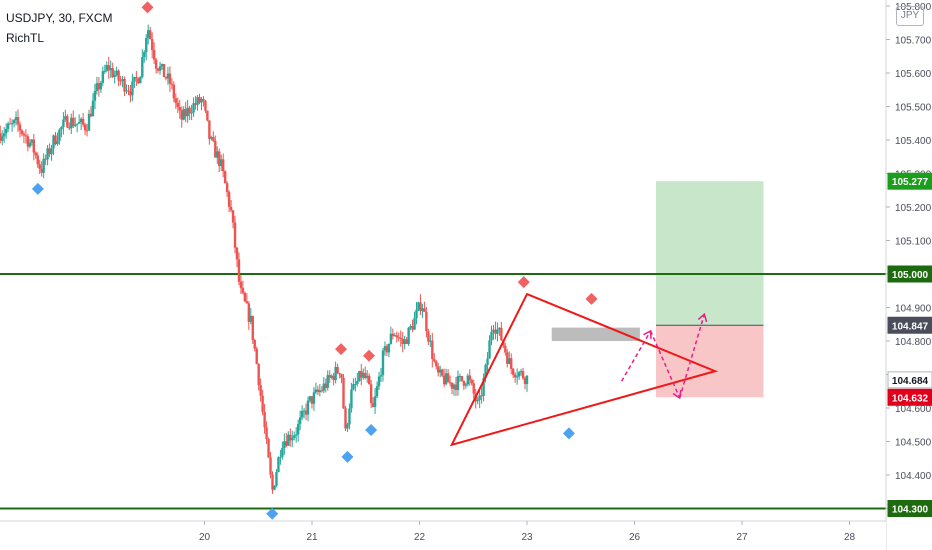 The width and height of the screenshot is (932, 550). What do you see at coordinates (710, 253) in the screenshot?
I see `profit-zone` at bounding box center [710, 253].